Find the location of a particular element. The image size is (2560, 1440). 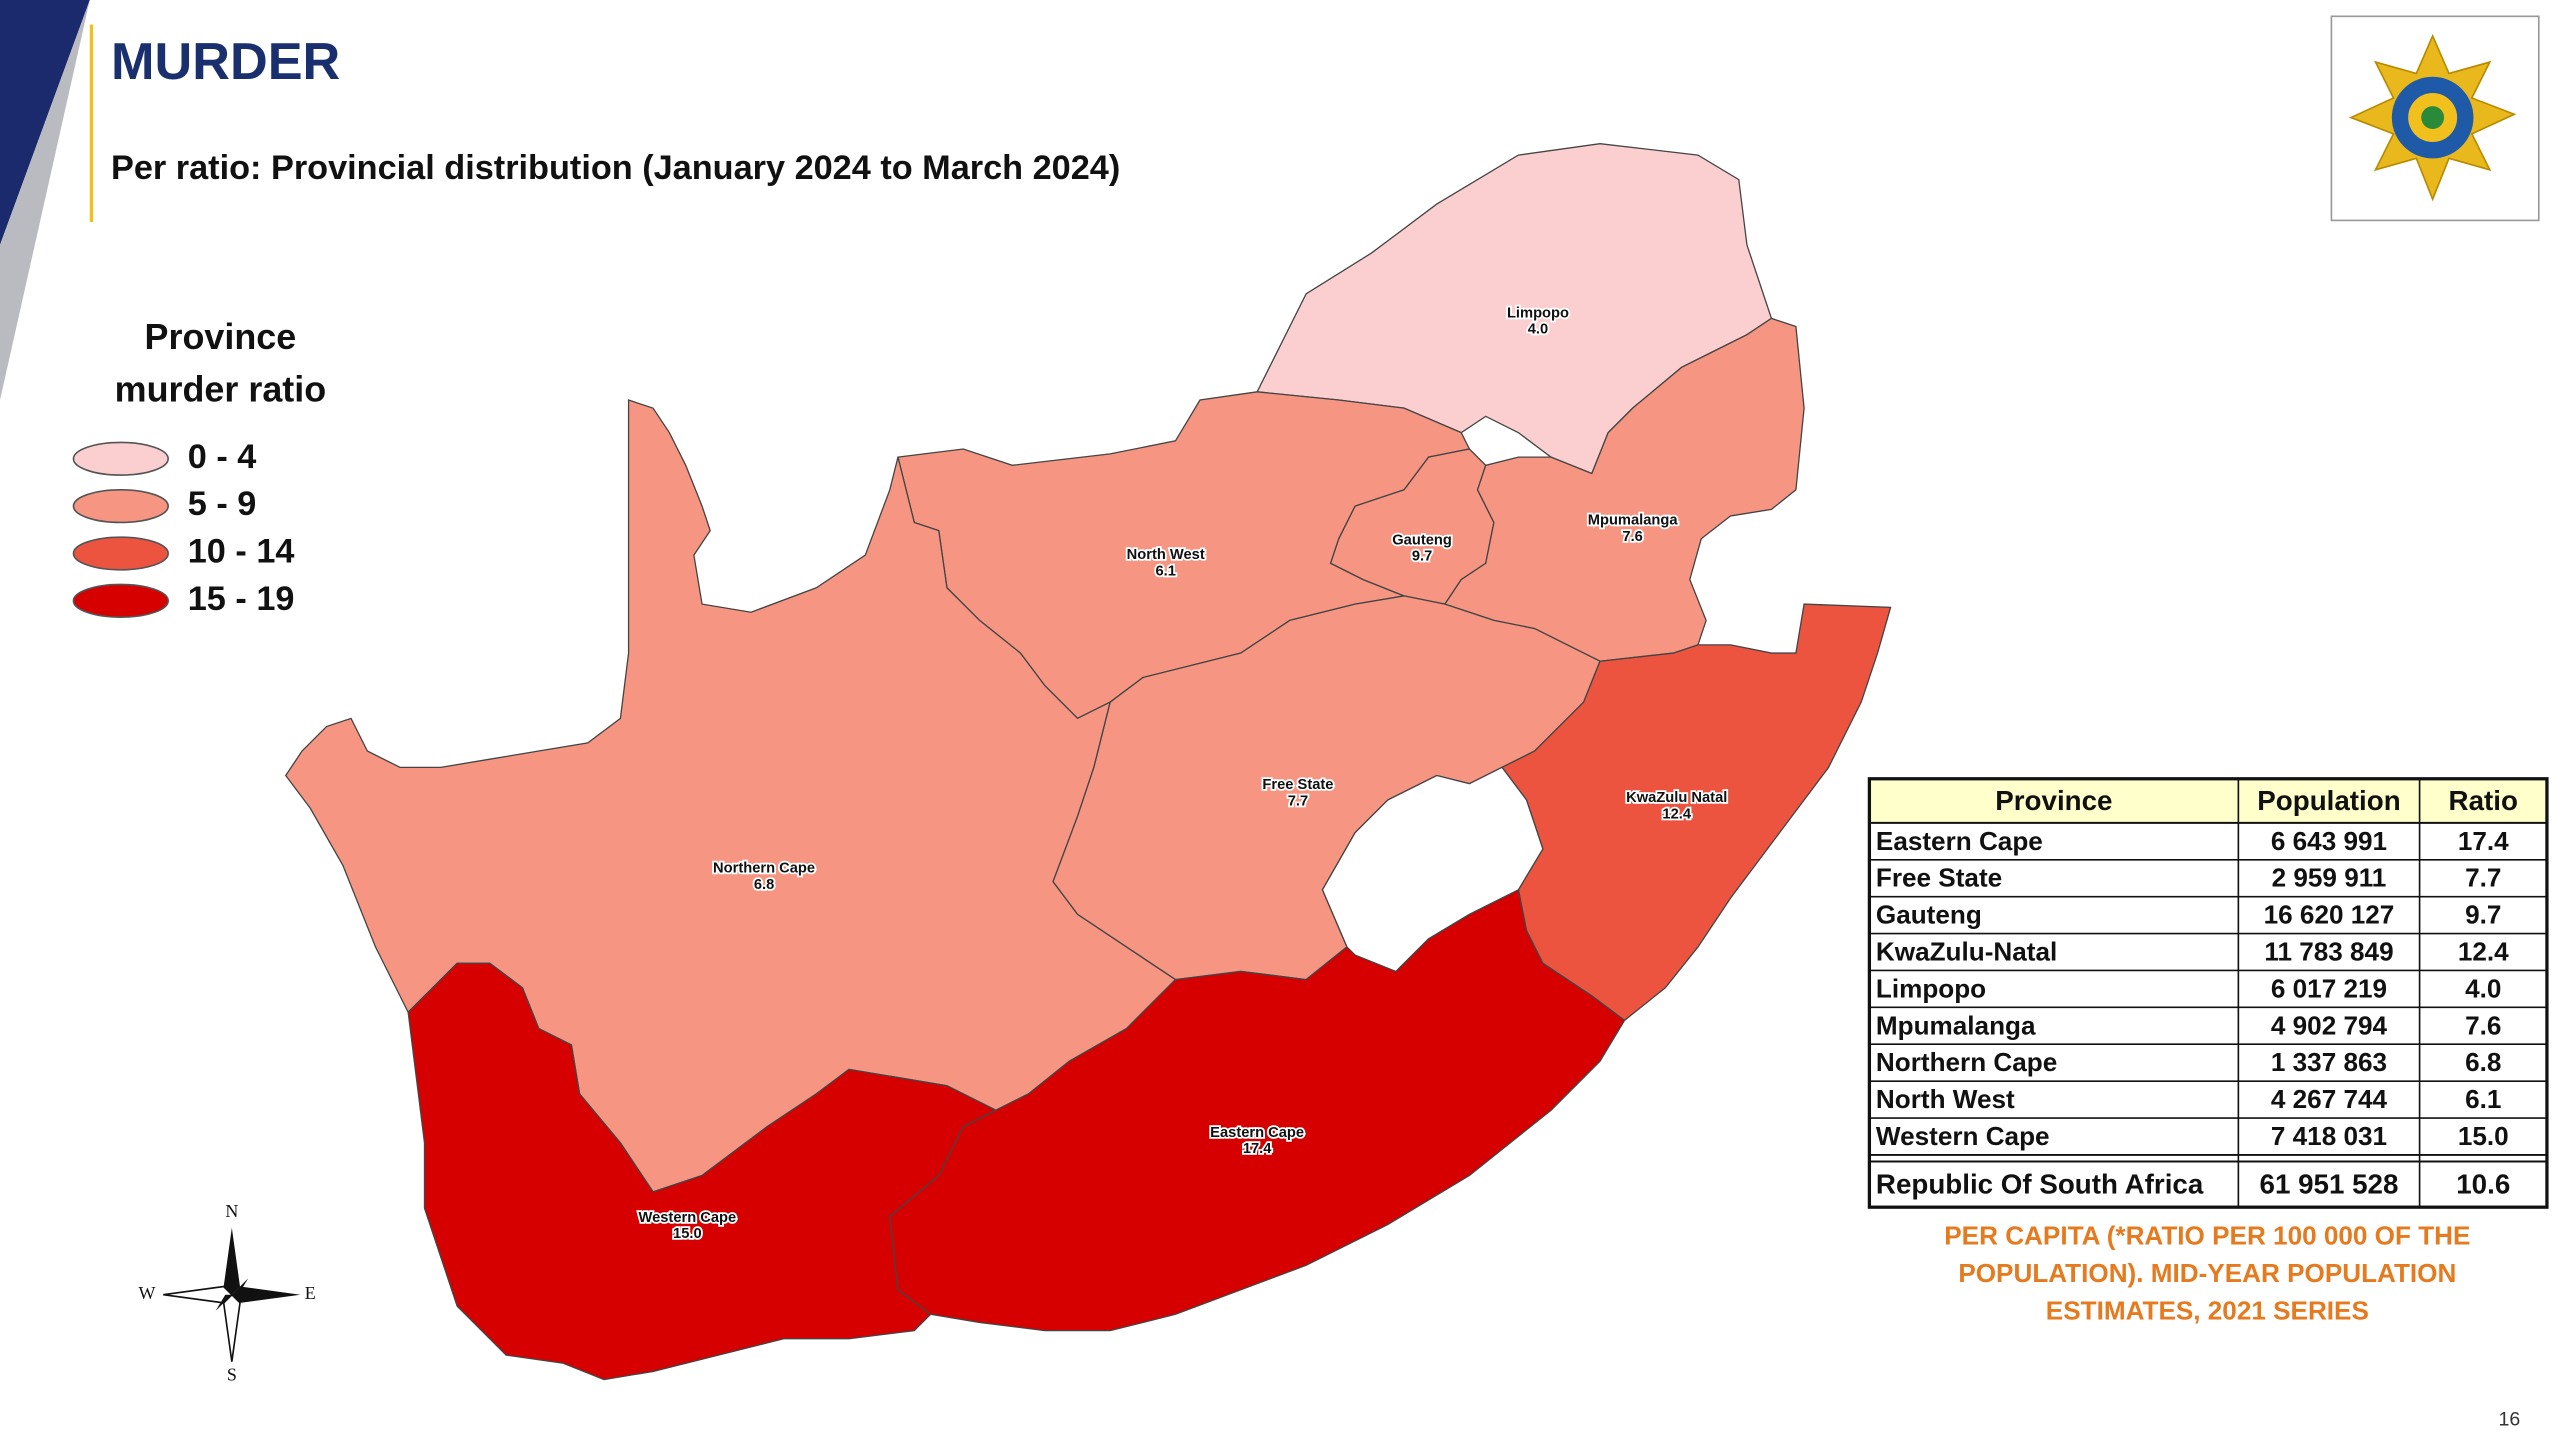

table-cell: 2 959 911 is located at coordinates (2329, 878).